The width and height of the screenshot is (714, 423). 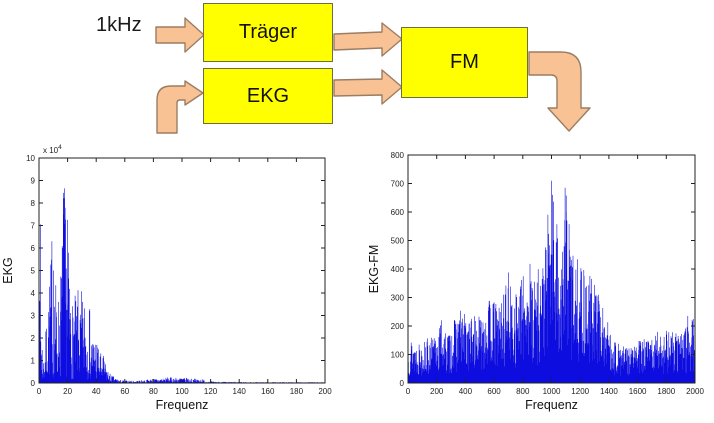 What do you see at coordinates (33, 226) in the screenshot?
I see `svg-text: 7` at bounding box center [33, 226].